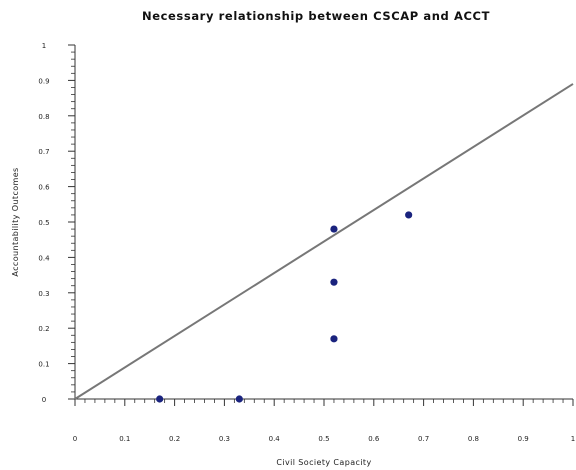  I want to click on y-tick-label: 0.4, so click(44, 258).